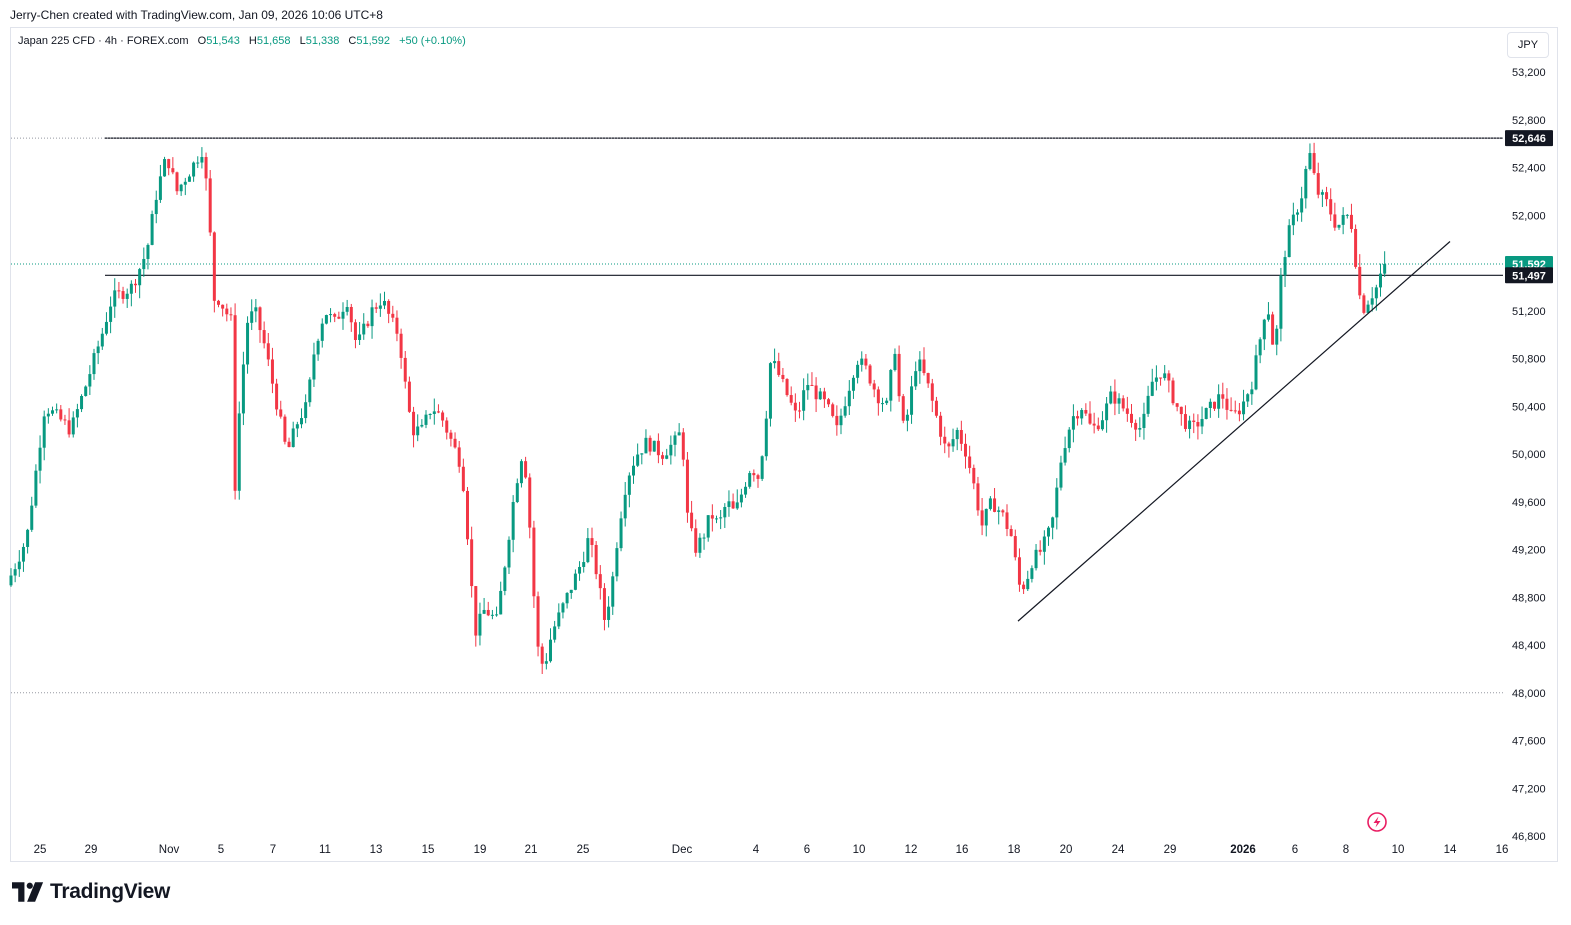  Describe the element at coordinates (1377, 822) in the screenshot. I see `flash-icon` at that location.